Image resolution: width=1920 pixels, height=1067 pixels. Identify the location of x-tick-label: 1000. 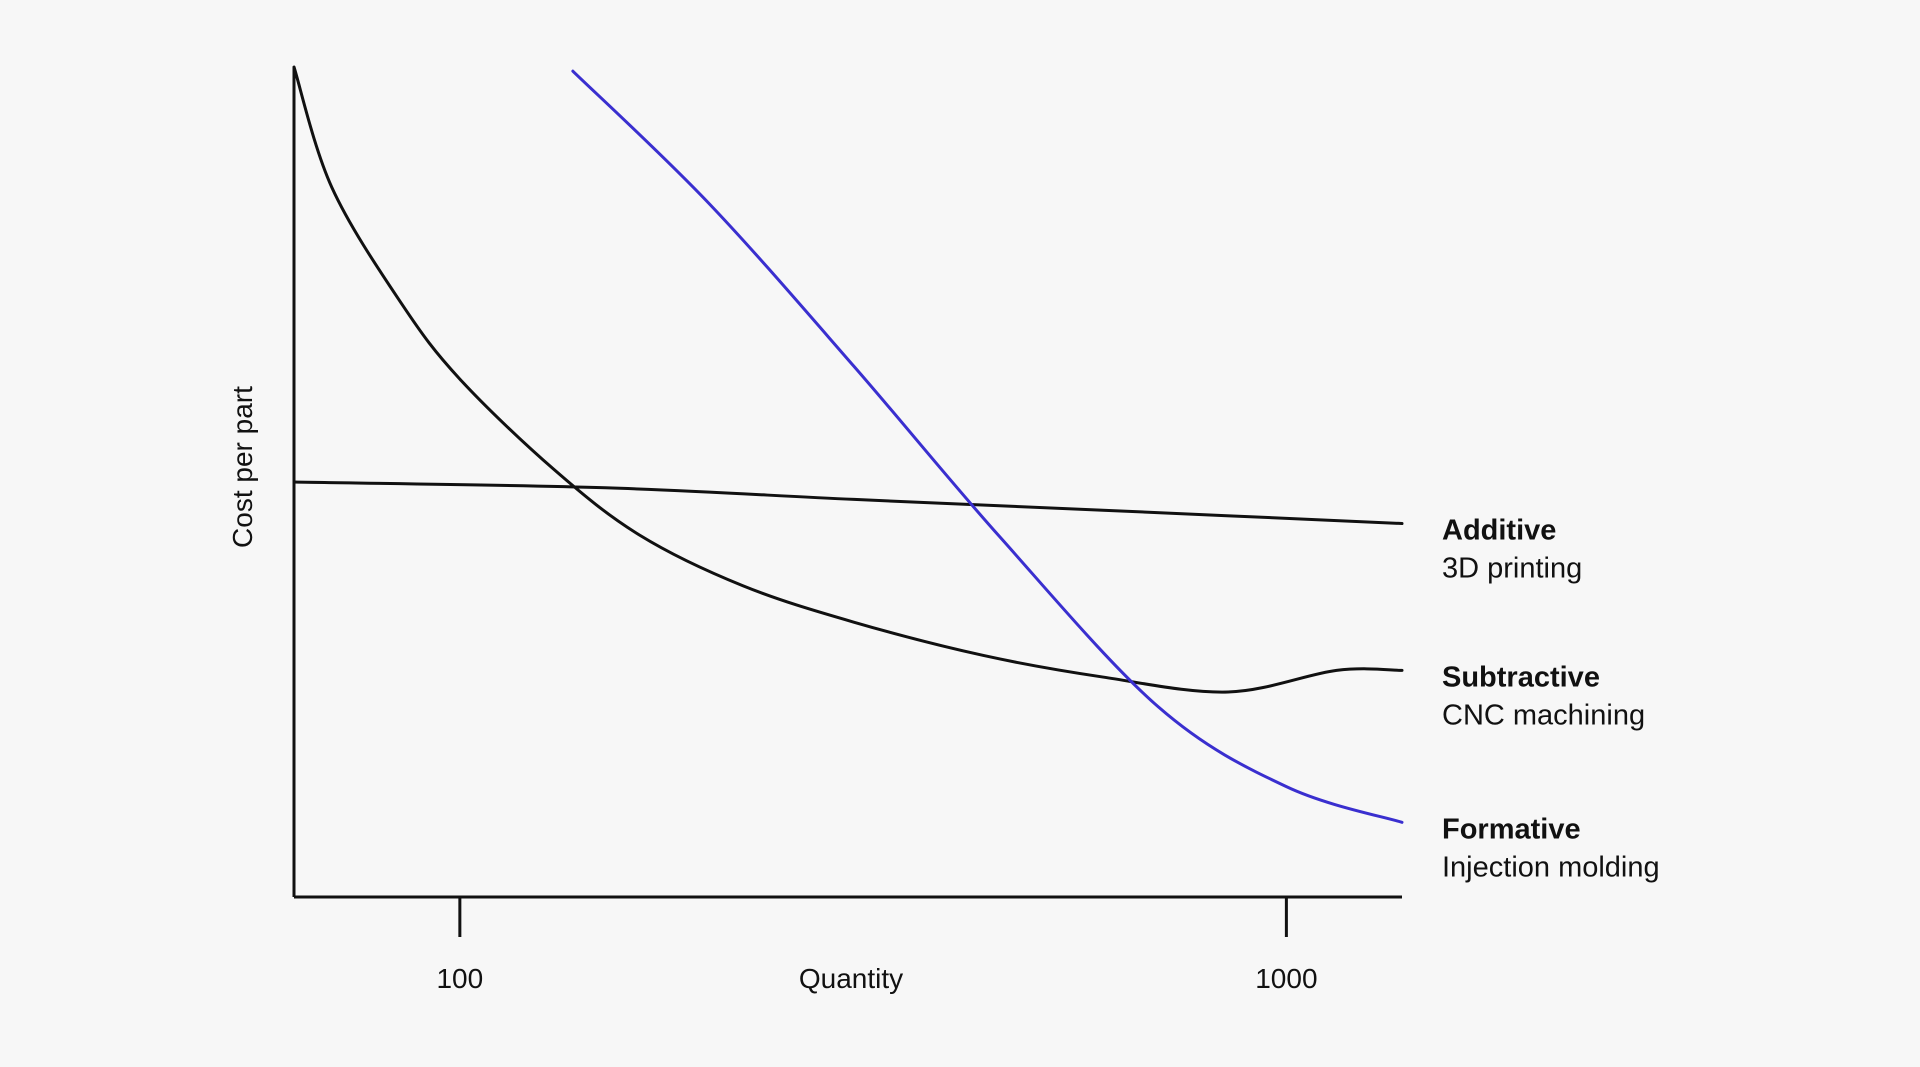
(1286, 978).